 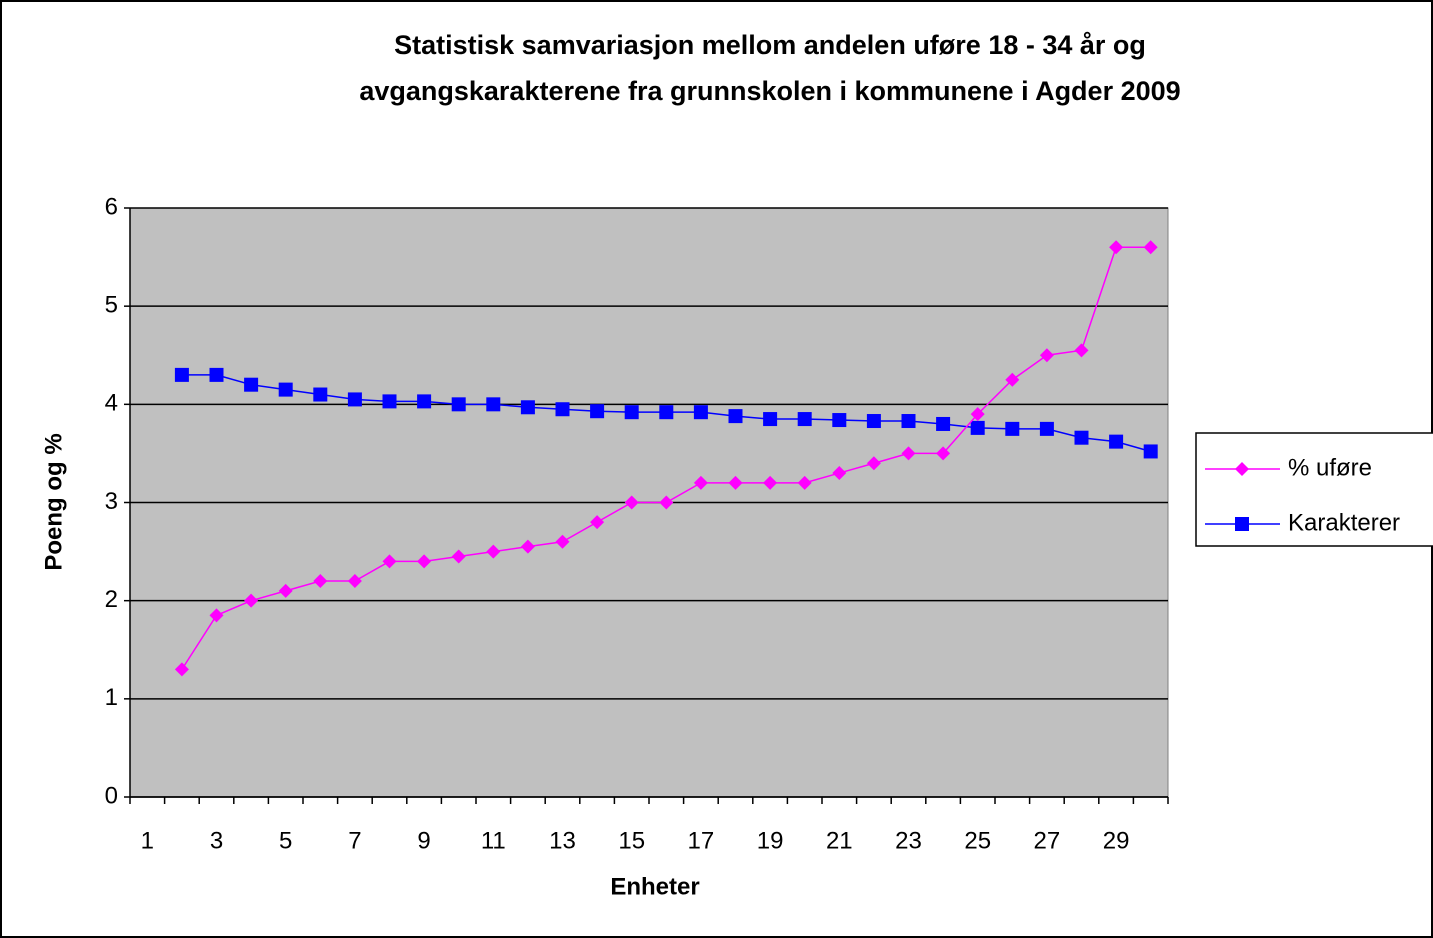 What do you see at coordinates (111, 403) in the screenshot?
I see `y-tick-label: 4` at bounding box center [111, 403].